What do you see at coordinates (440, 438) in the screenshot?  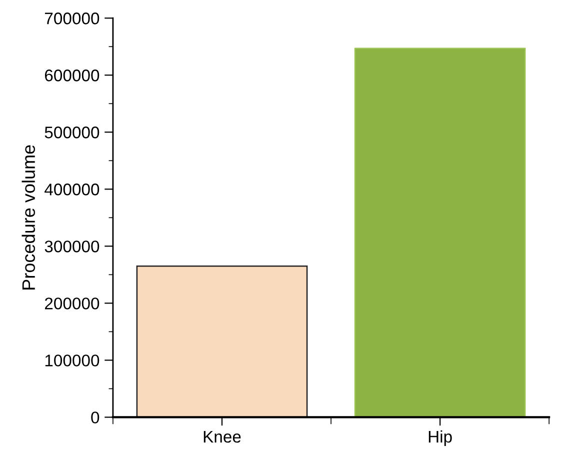 I see `x-tick-label: Hip` at bounding box center [440, 438].